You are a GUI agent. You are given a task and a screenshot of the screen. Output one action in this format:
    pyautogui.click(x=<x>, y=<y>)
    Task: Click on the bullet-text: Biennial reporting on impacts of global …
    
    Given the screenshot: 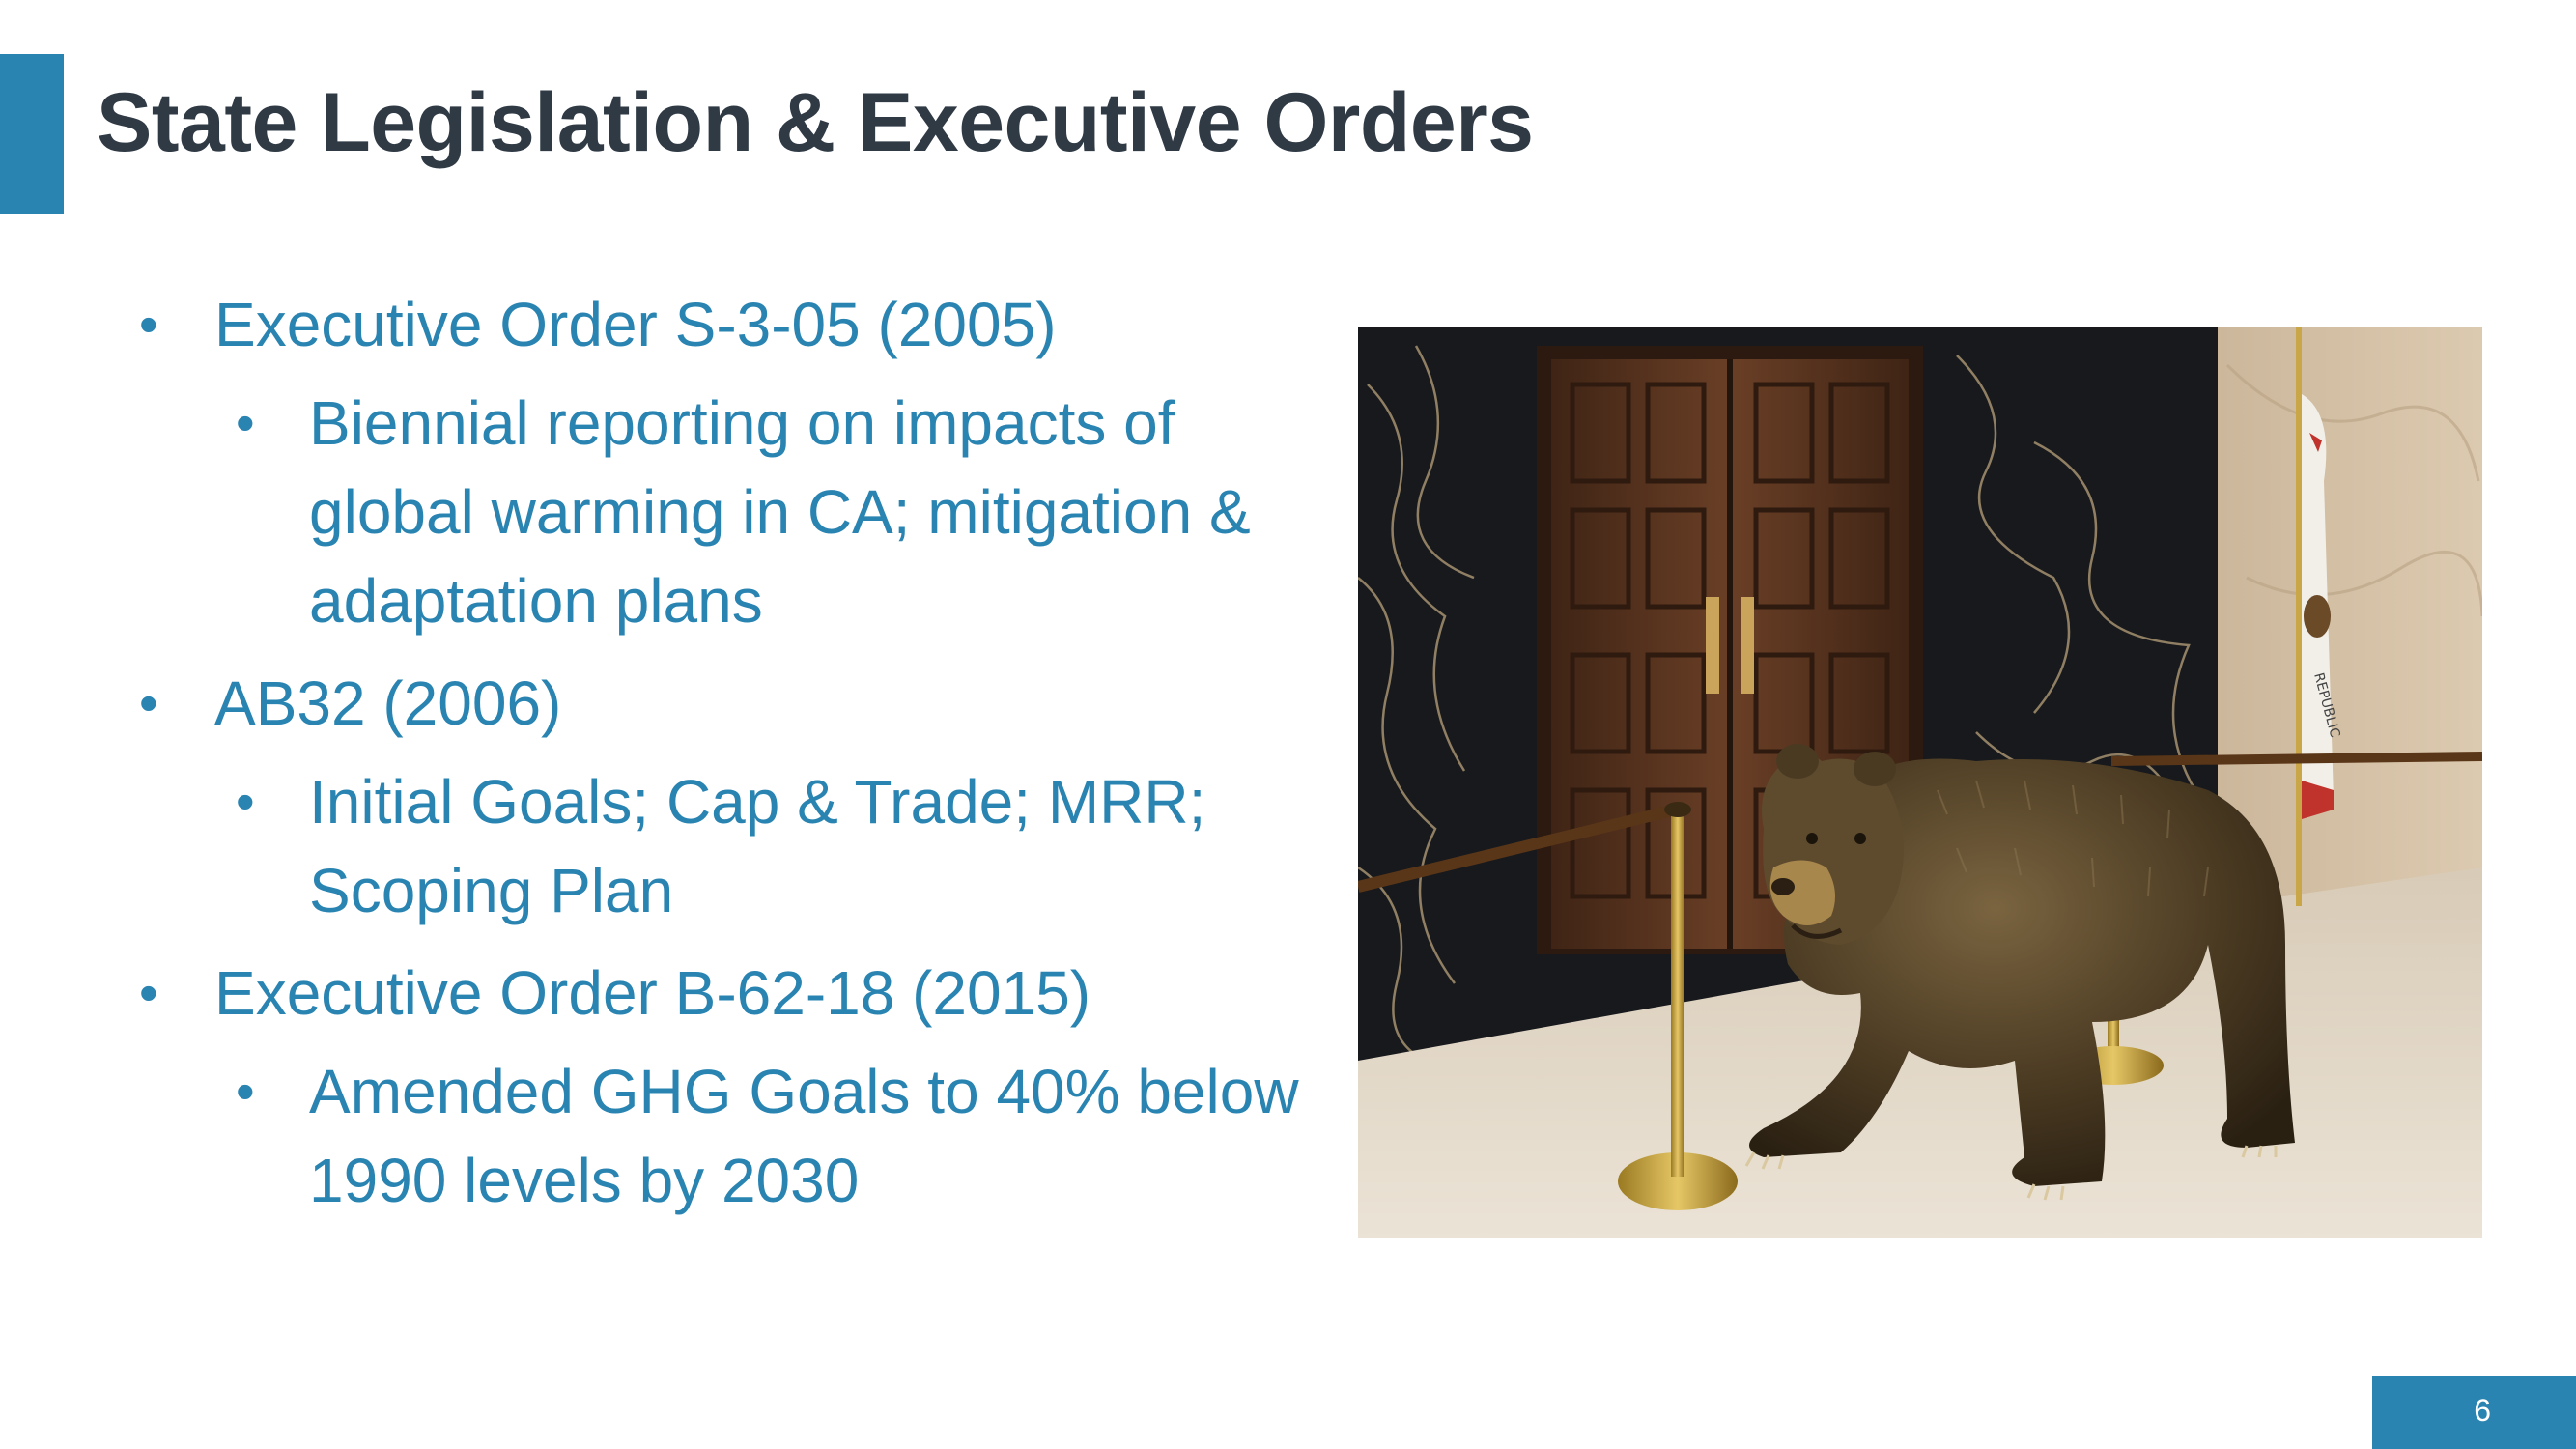 What is the action you would take?
    pyautogui.click(x=780, y=512)
    